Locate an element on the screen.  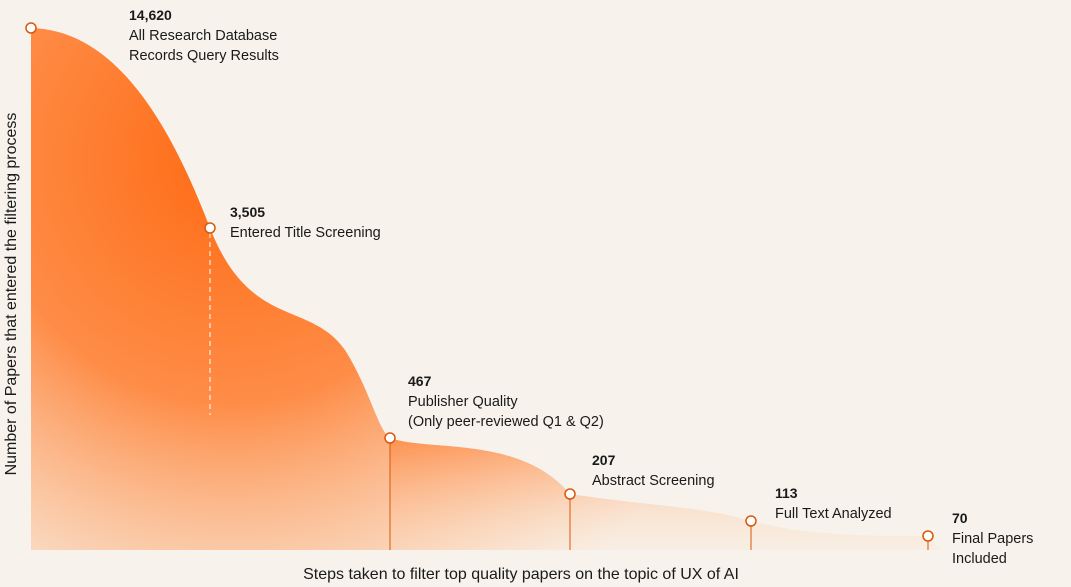
step-description-label: Records Query Results is located at coordinates (204, 56).